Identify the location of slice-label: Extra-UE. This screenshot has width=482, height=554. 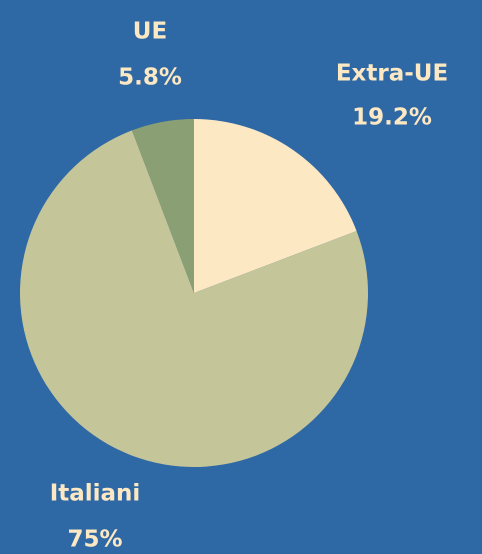
(392, 74).